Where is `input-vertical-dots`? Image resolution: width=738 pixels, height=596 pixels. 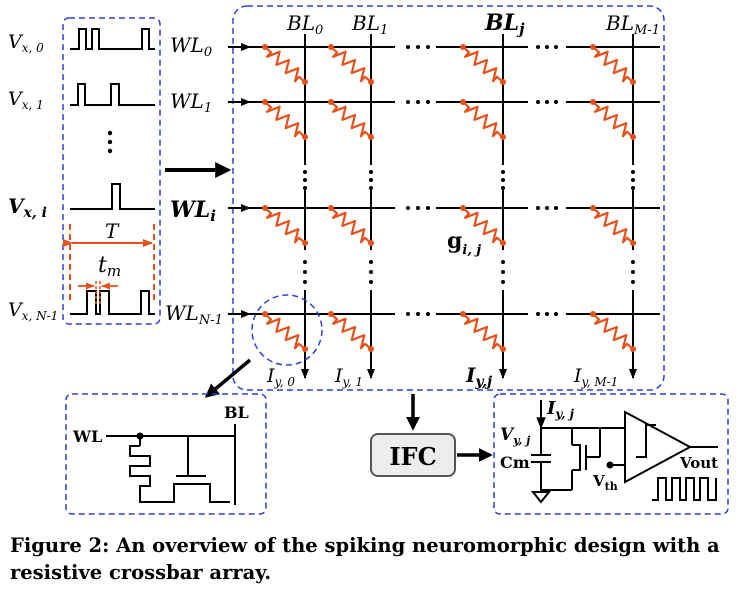 input-vertical-dots is located at coordinates (110, 142).